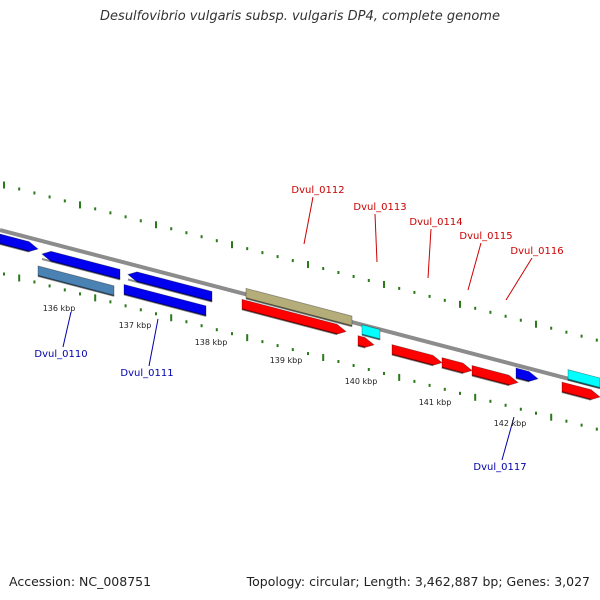 Image resolution: width=600 pixels, height=600 pixels. Describe the element at coordinates (435, 222) in the screenshot. I see `gene-label-dvul_0114: Dvul_0114` at that location.